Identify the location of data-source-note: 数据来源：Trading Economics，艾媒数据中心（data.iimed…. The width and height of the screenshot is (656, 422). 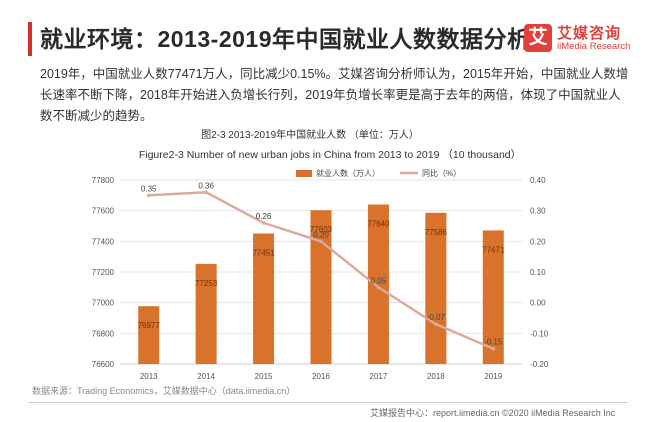
(164, 391).